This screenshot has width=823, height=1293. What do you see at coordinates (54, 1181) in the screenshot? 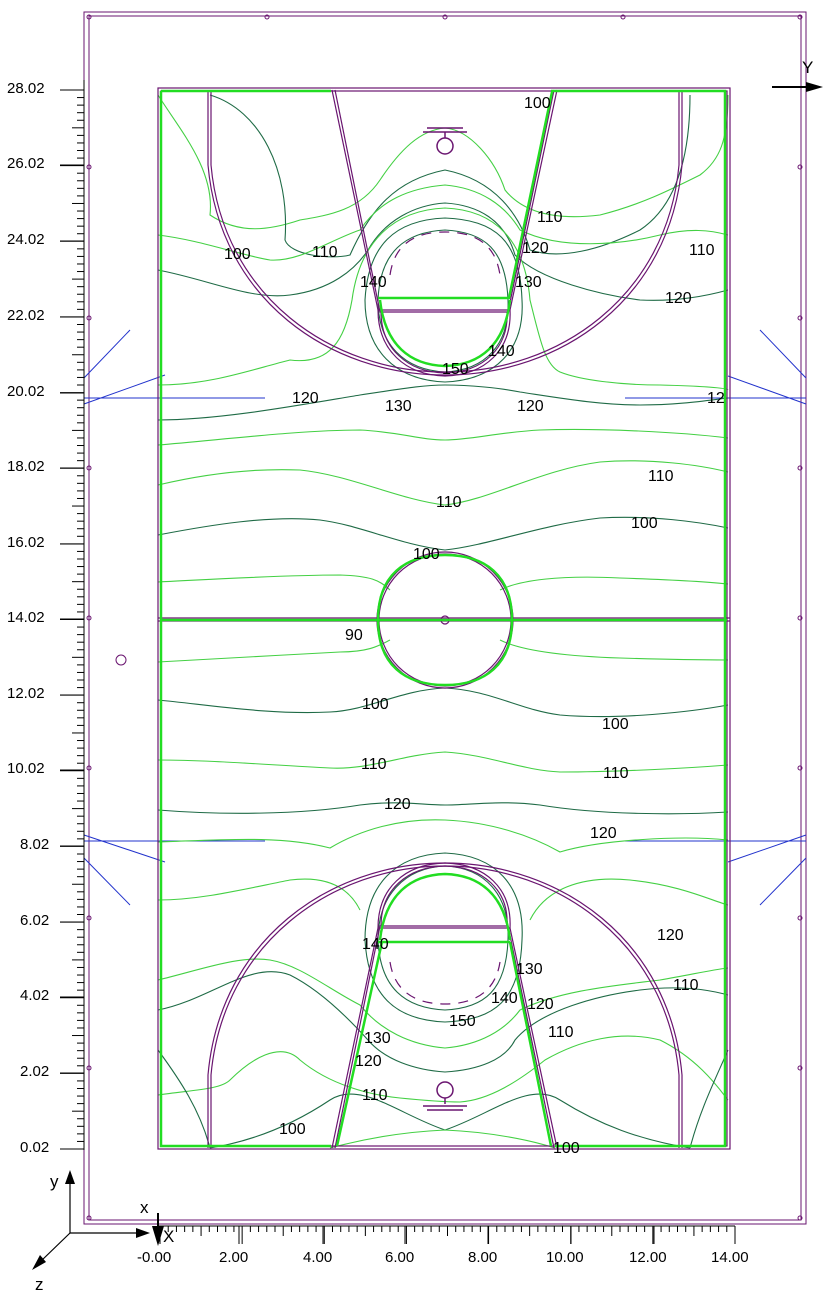
I see `triad-y-label: y` at bounding box center [54, 1181].